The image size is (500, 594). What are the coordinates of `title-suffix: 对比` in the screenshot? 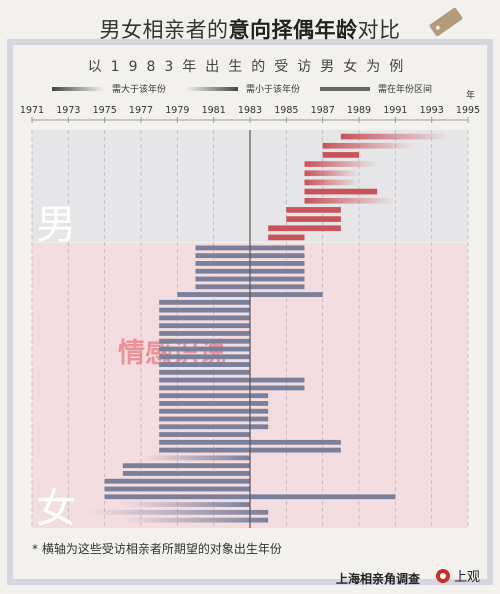 It's located at (379, 30).